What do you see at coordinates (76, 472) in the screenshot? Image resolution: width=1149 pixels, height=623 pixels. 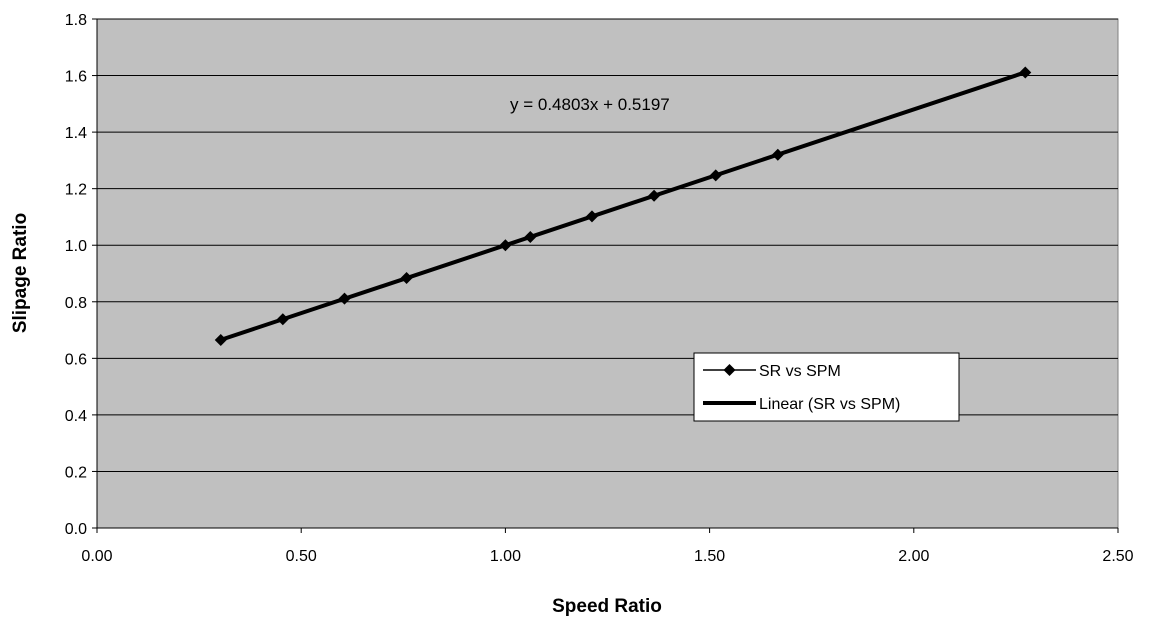 I see `y-tick-label: 0.2` at bounding box center [76, 472].